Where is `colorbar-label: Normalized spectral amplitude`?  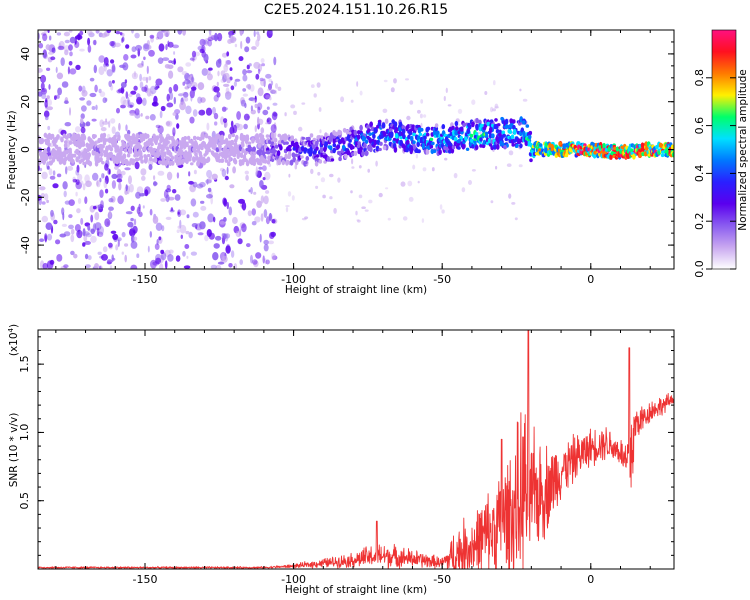 colorbar-label: Normalized spectral amplitude is located at coordinates (743, 149).